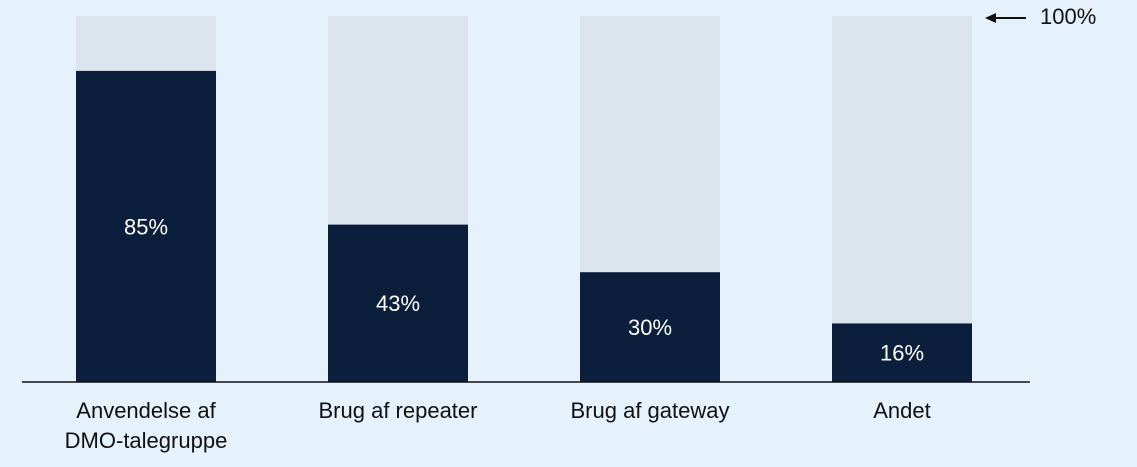 The image size is (1137, 467). What do you see at coordinates (650, 410) in the screenshot?
I see `category-label: Brug af gateway` at bounding box center [650, 410].